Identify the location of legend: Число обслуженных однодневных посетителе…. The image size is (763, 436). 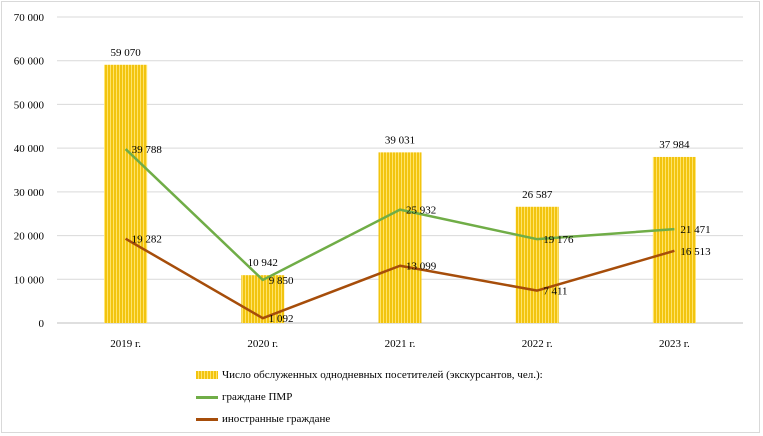
(369, 397).